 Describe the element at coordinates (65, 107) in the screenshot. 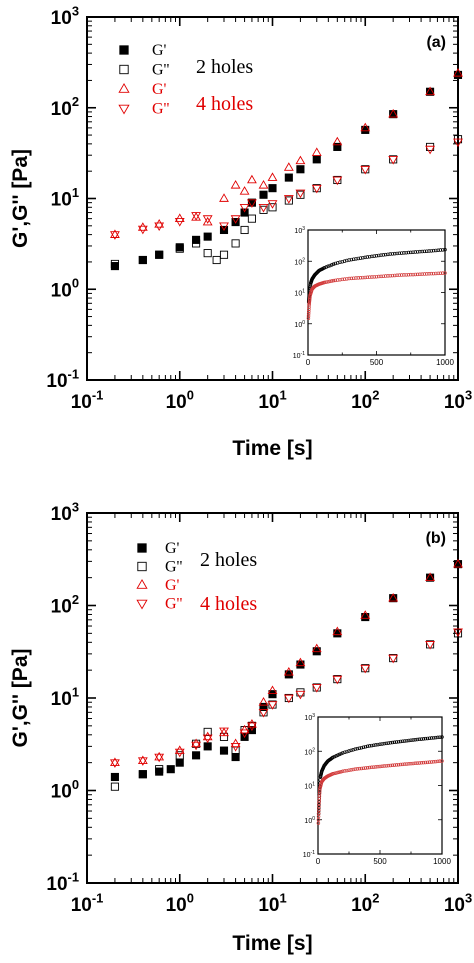

I see `y-tick-label: 10²` at that location.